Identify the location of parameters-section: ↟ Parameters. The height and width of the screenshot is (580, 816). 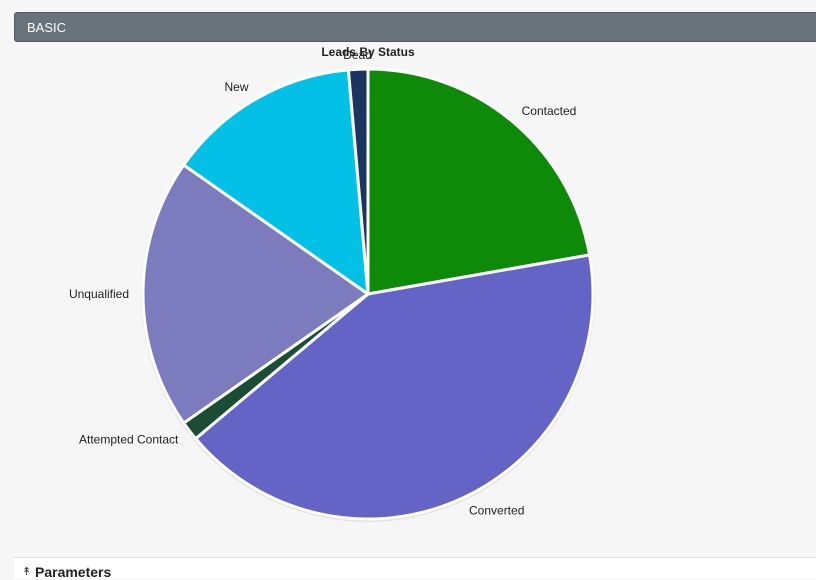
(415, 568).